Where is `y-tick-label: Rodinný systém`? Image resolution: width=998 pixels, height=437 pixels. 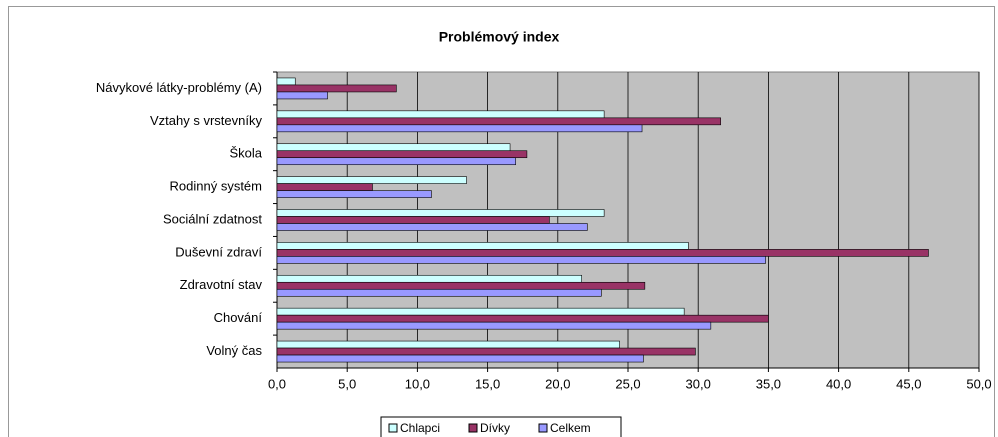 y-tick-label: Rodinný systém is located at coordinates (216, 186).